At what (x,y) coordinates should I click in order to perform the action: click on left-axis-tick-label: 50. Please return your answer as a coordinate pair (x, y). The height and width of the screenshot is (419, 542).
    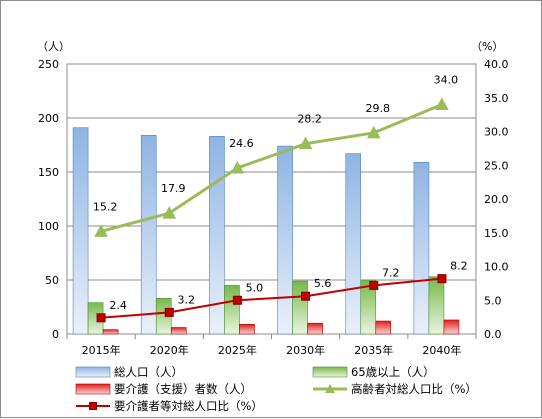
    Looking at the image, I should click on (52, 280).